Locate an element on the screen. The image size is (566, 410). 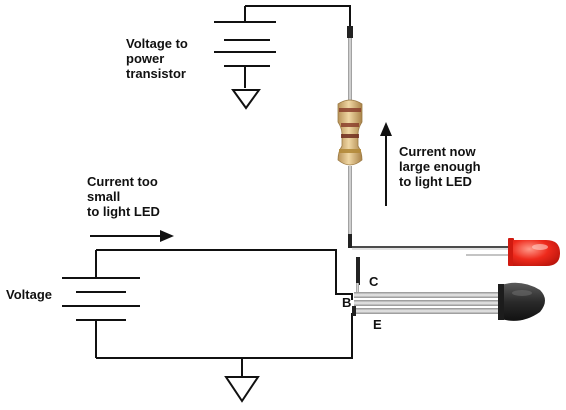
led-lead is located at coordinates (431, 248).